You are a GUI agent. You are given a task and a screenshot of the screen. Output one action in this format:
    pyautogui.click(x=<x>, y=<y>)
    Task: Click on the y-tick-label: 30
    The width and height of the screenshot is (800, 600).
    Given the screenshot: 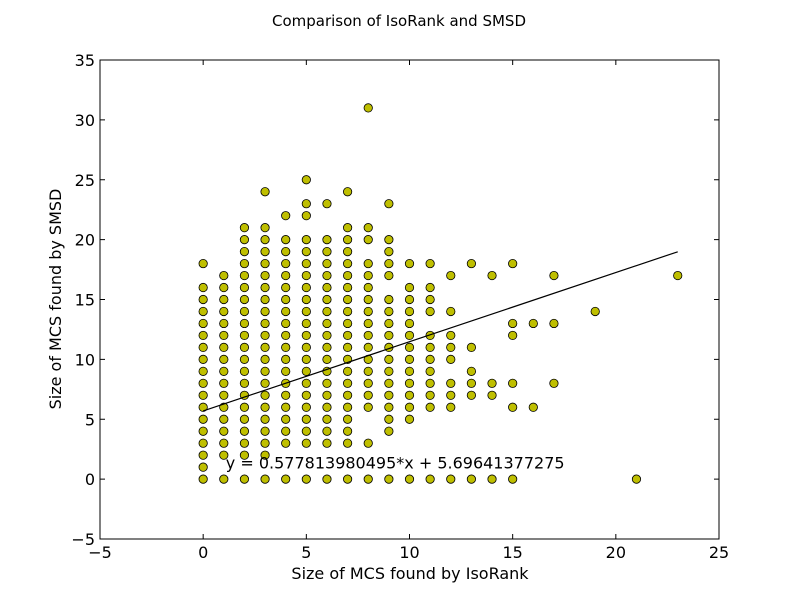 What is the action you would take?
    pyautogui.click(x=85, y=120)
    